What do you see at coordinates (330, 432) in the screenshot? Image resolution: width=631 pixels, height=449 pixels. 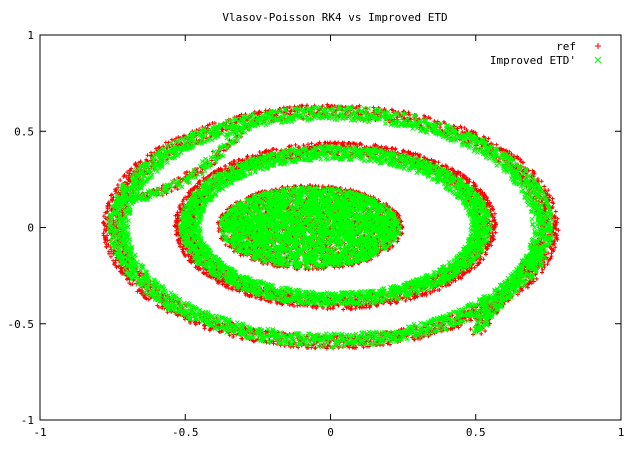 I see `x-tick-label: 0` at bounding box center [330, 432].